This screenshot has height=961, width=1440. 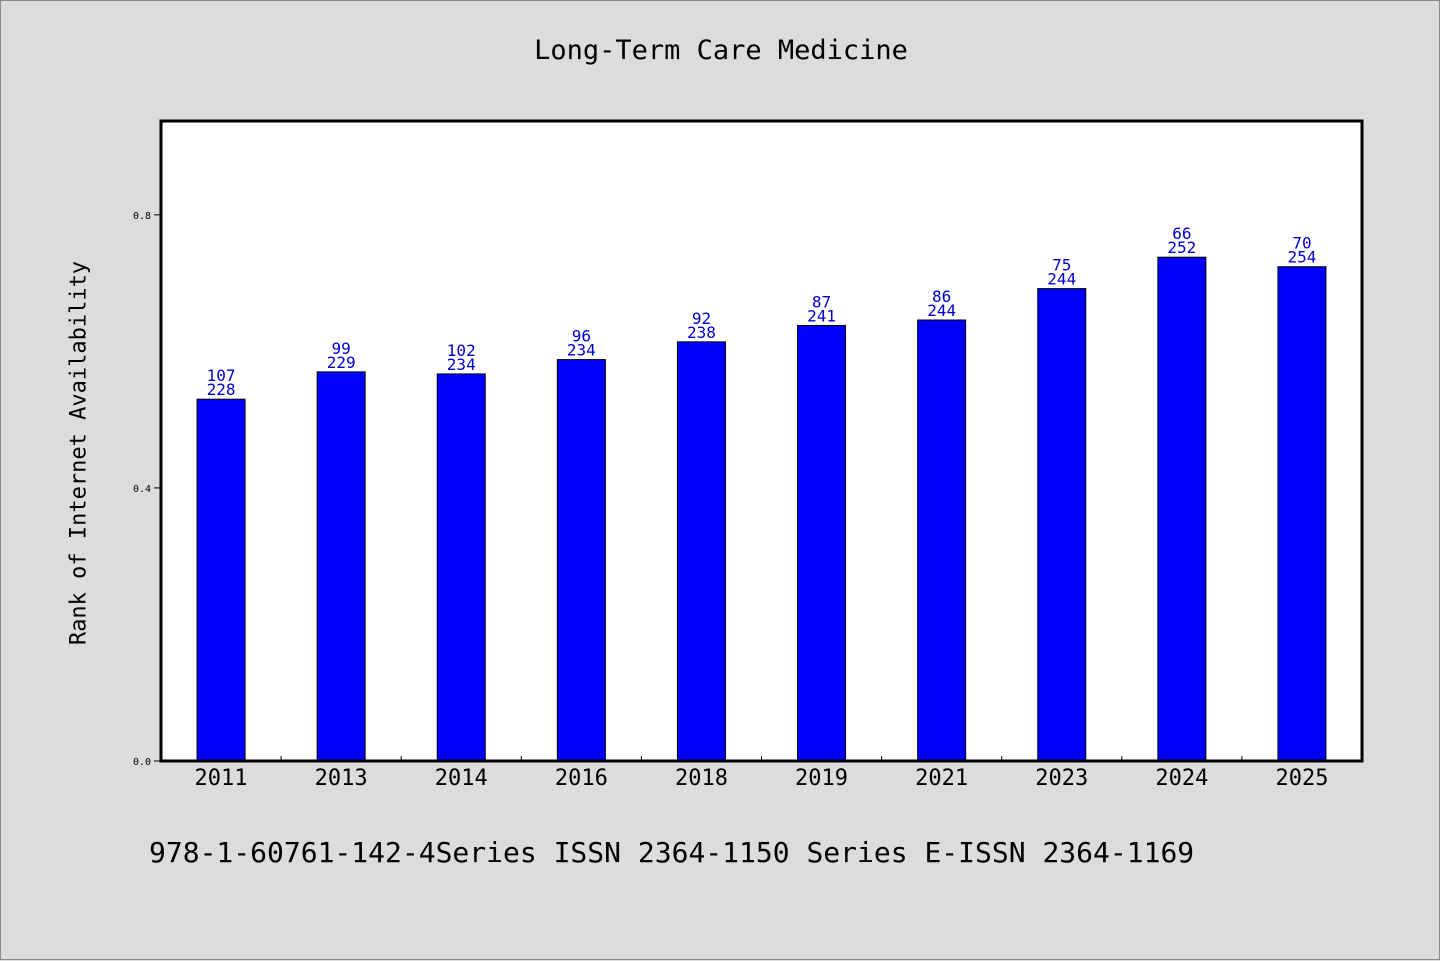 I want to click on data-label-top: 92, so click(x=701, y=318).